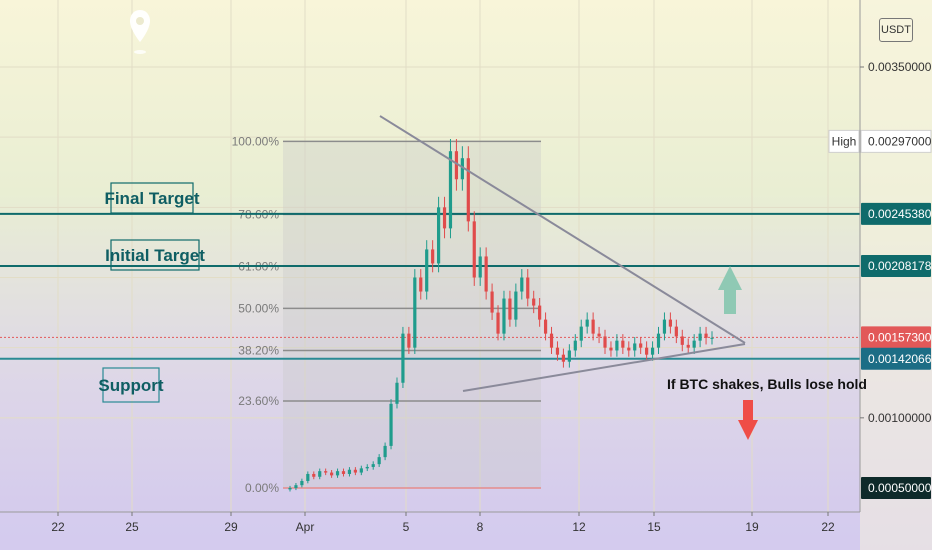  Describe the element at coordinates (132, 527) in the screenshot. I see `time-tick-label: 25` at that location.